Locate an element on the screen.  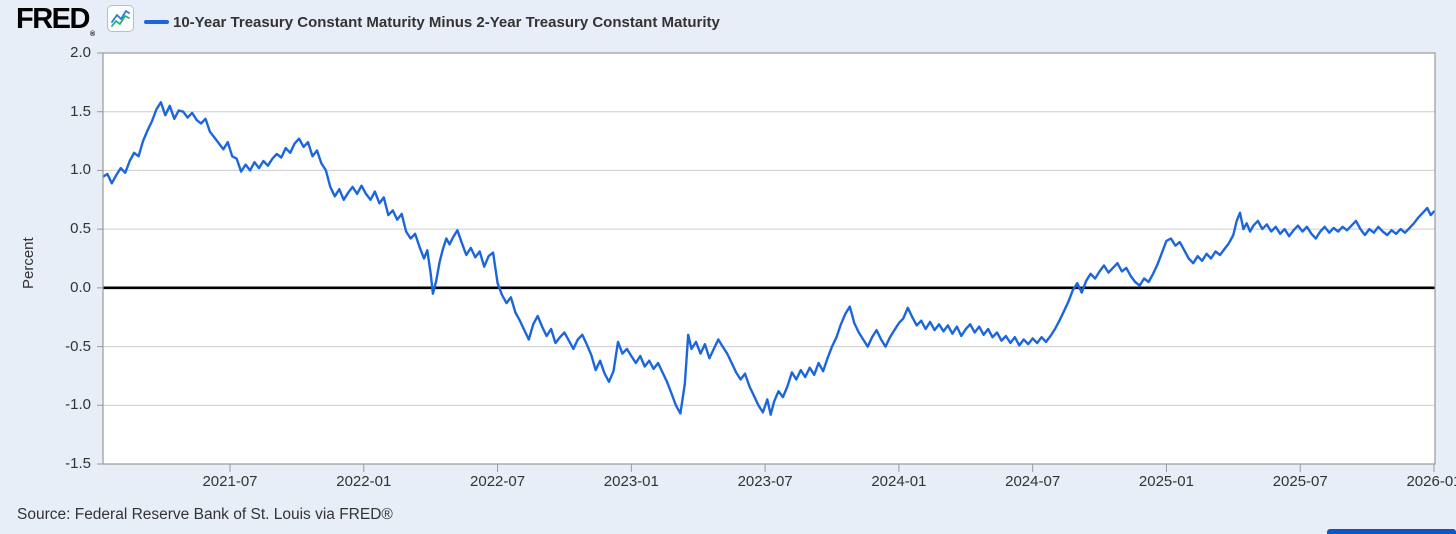
x-tick-label-2025-07: 2025-07 is located at coordinates (1300, 481).